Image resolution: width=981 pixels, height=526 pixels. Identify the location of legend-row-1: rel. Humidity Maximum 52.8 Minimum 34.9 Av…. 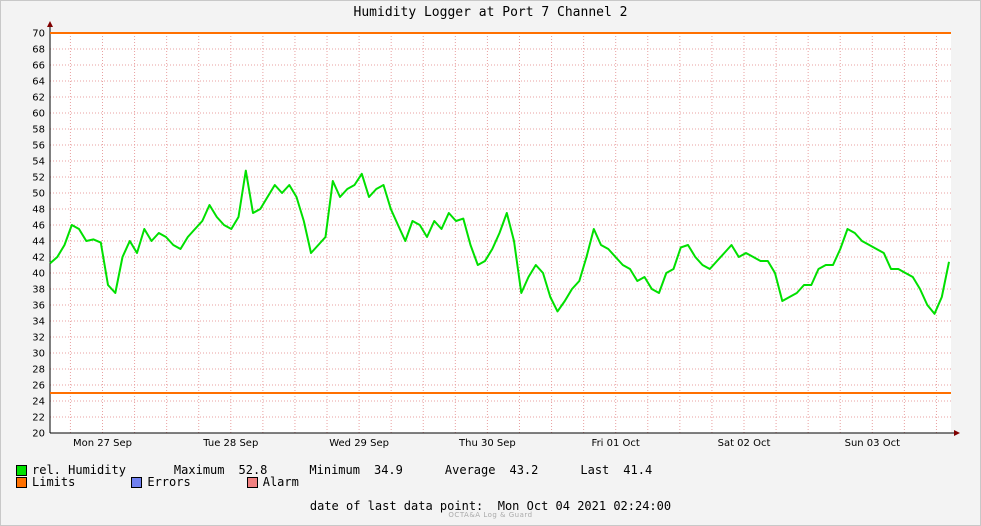
(334, 470).